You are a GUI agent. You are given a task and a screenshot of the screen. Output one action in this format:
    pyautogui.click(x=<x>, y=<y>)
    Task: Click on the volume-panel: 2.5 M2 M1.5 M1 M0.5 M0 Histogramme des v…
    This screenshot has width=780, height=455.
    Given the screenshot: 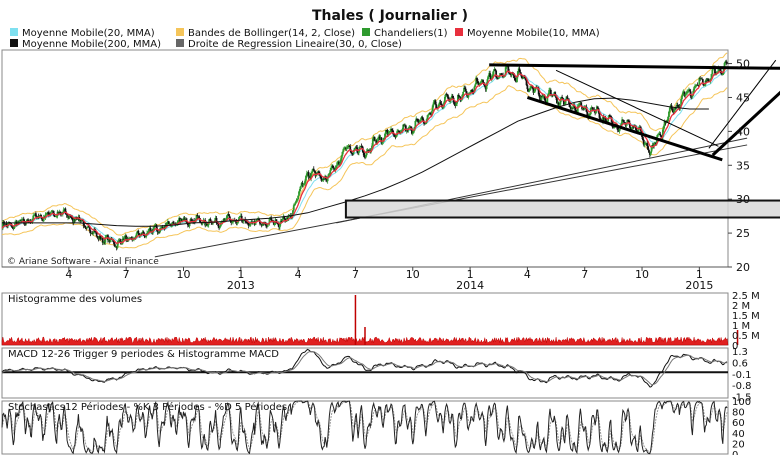 What is the action you would take?
    pyautogui.click(x=380, y=321)
    